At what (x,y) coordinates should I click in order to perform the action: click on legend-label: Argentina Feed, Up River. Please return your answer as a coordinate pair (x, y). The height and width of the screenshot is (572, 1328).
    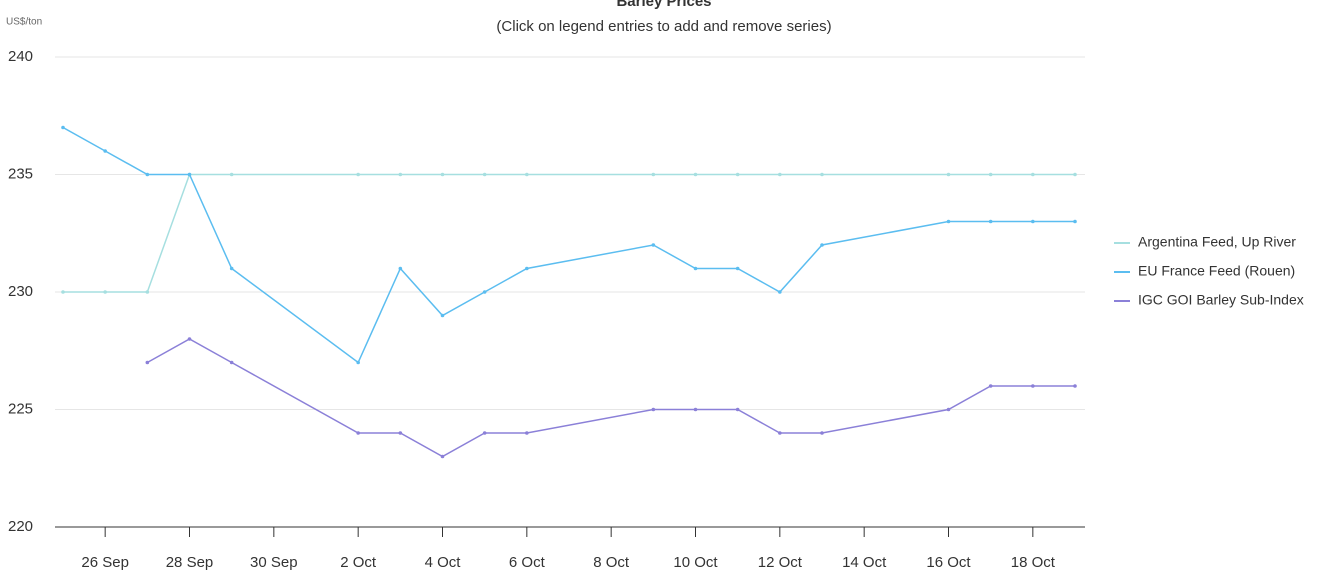
    Looking at the image, I should click on (1217, 242).